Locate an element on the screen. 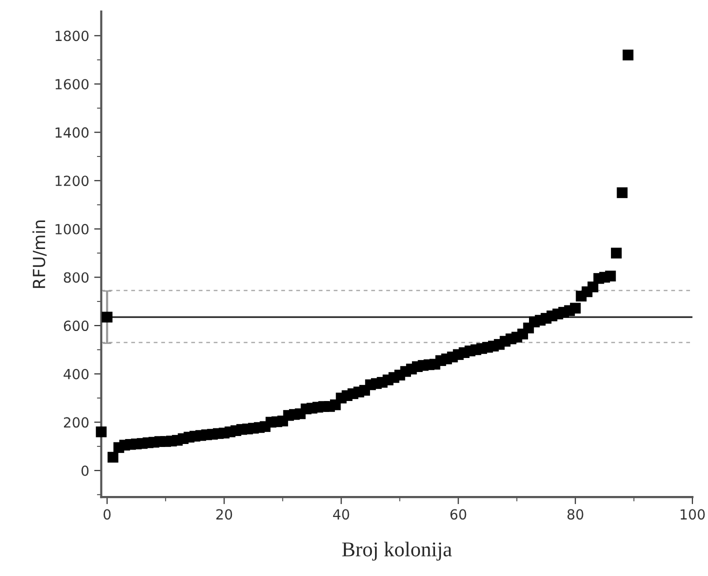 The height and width of the screenshot is (576, 708). y-tick-label: 400 is located at coordinates (76, 374).